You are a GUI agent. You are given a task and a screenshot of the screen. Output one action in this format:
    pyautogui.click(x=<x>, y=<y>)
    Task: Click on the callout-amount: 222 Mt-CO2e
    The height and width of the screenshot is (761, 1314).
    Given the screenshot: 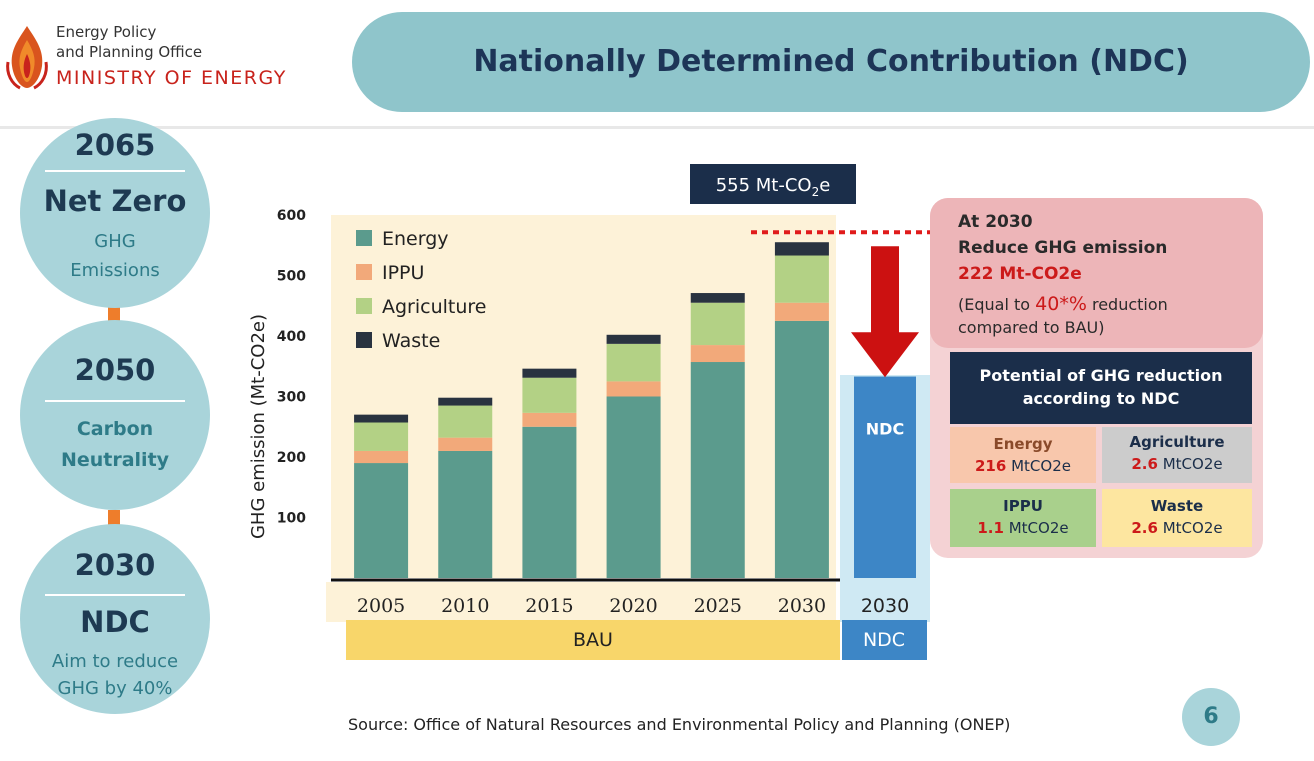 What is the action you would take?
    pyautogui.click(x=1020, y=274)
    